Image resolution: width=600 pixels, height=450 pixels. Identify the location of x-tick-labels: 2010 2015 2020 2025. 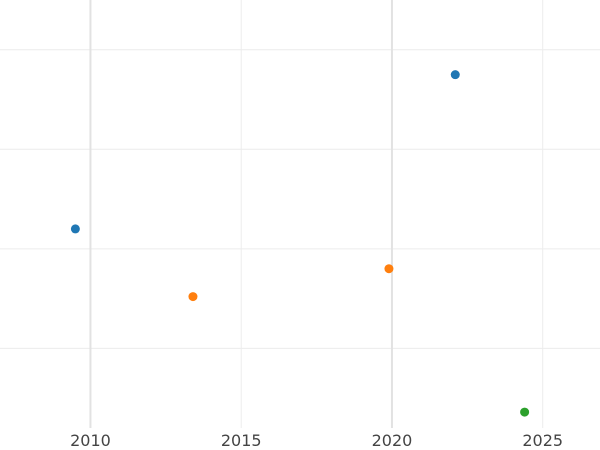
(316, 440).